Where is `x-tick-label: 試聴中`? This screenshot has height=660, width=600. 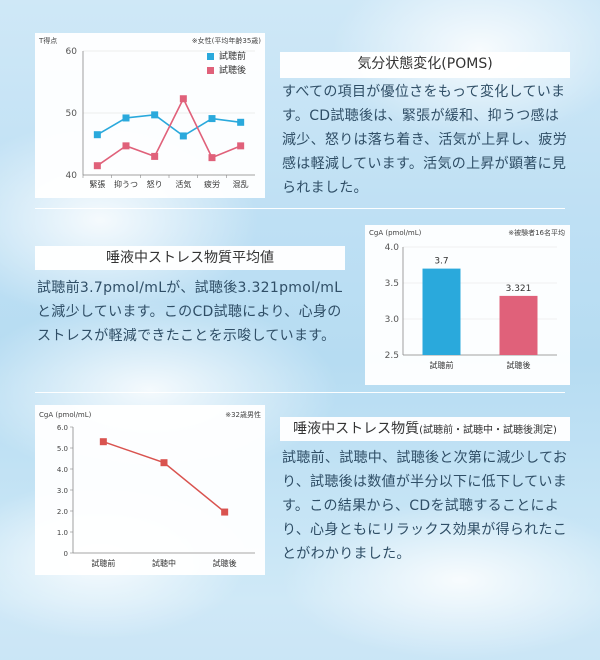
x-tick-label: 試聴中 is located at coordinates (164, 563).